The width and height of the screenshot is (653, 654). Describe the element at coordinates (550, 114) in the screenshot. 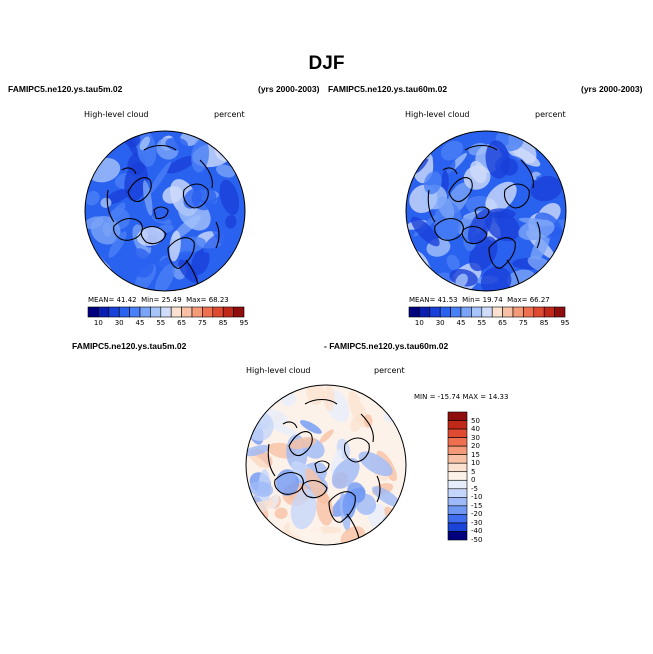

I see `panel2-units-label: percent` at that location.